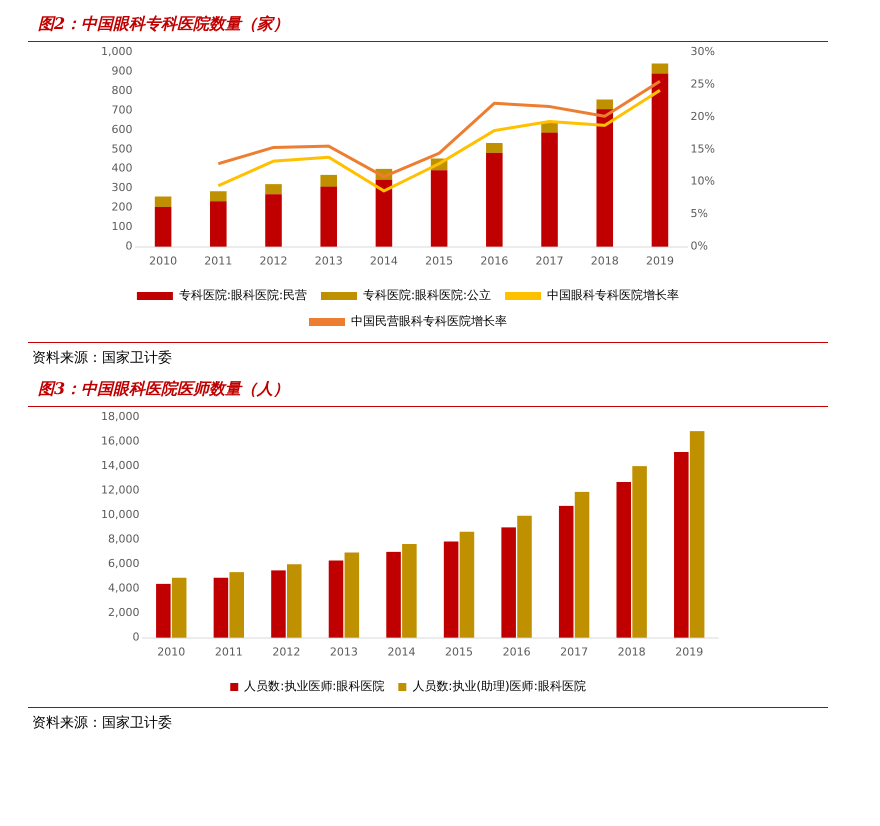 Image resolution: width=880 pixels, height=826 pixels. I want to click on y-tick-label: 200, so click(121, 207).